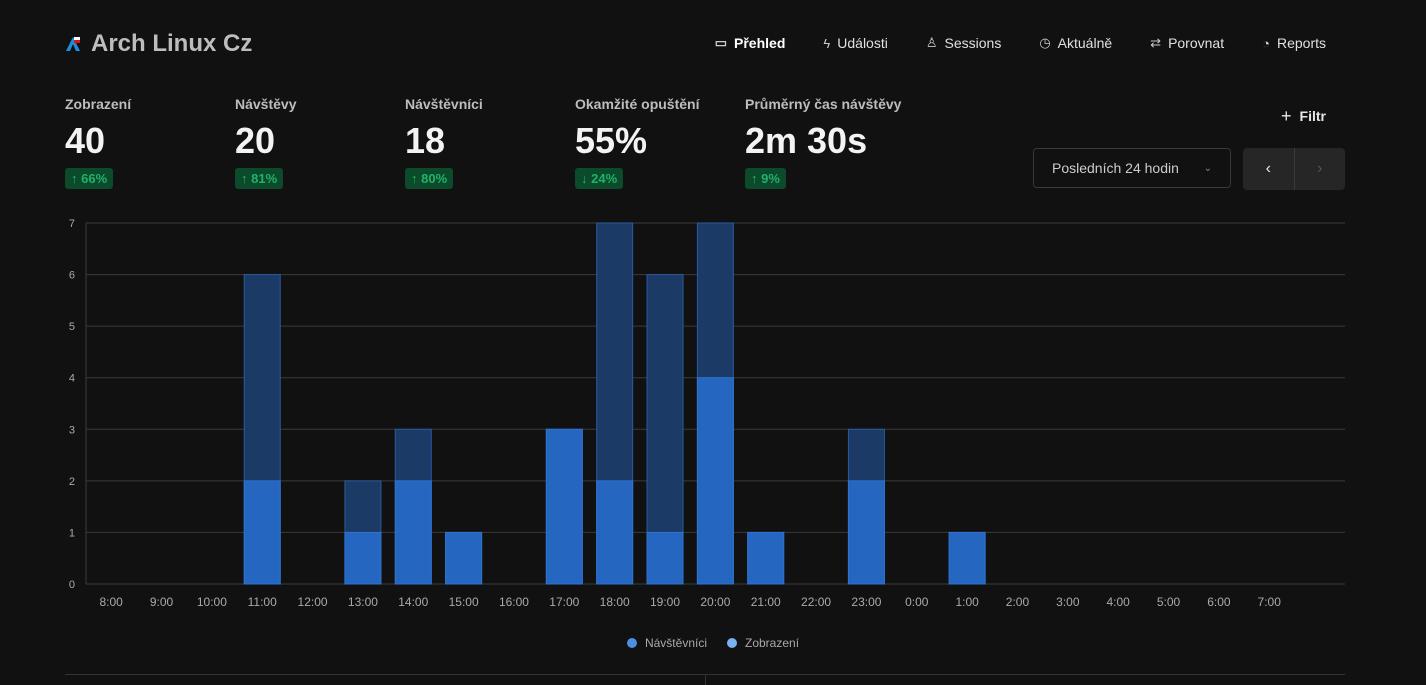 The height and width of the screenshot is (685, 1426). I want to click on x-tick-label: 11:00, so click(262, 602).